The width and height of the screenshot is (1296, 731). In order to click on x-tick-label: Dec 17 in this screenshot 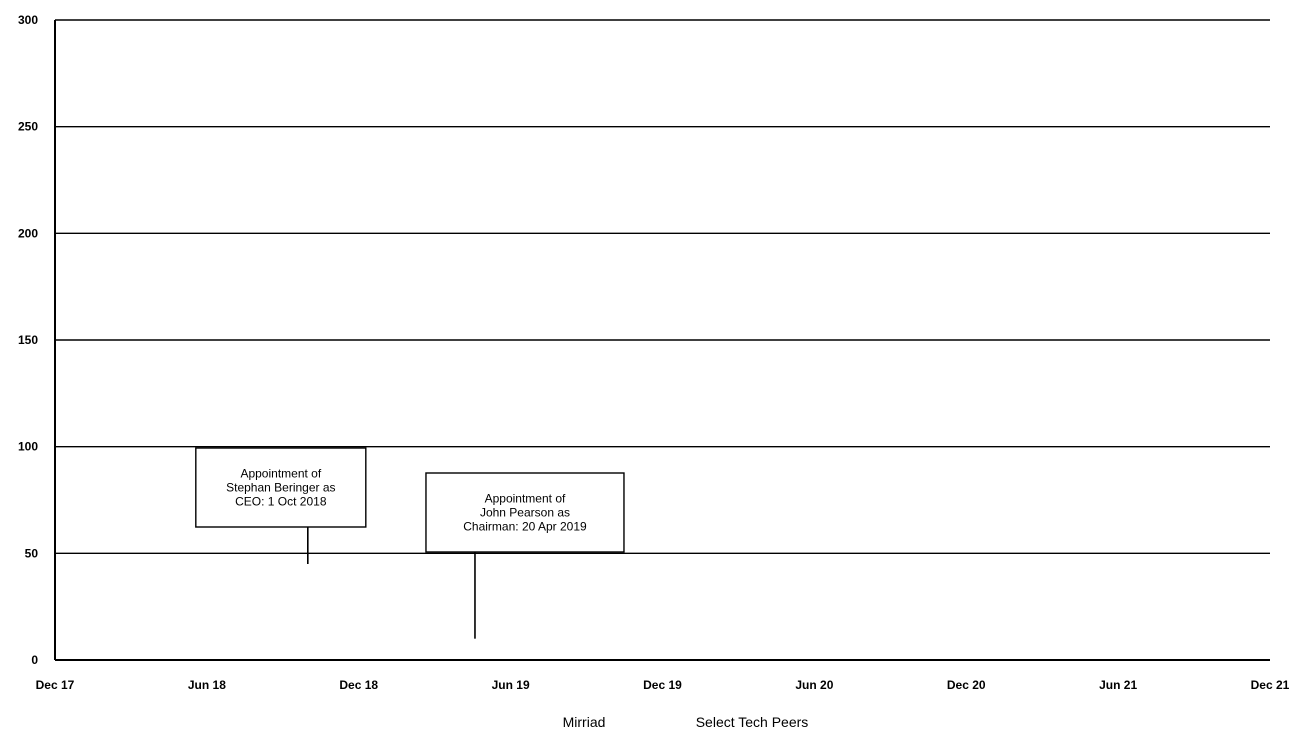, I will do `click(55, 685)`.